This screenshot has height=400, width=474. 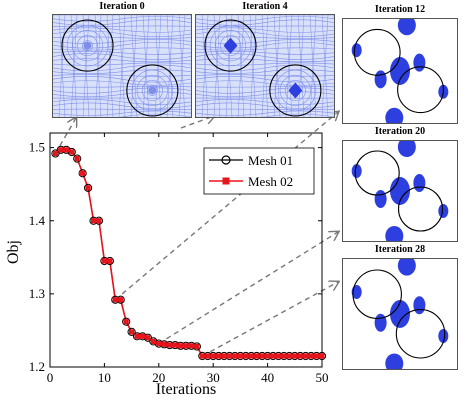 I want to click on legend-box, so click(x=259, y=171).